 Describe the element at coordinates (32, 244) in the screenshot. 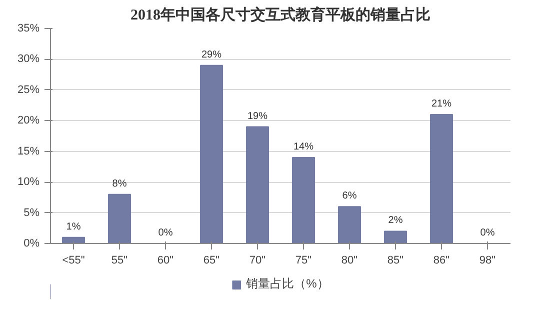

I see `y-tick-label: 0%` at that location.